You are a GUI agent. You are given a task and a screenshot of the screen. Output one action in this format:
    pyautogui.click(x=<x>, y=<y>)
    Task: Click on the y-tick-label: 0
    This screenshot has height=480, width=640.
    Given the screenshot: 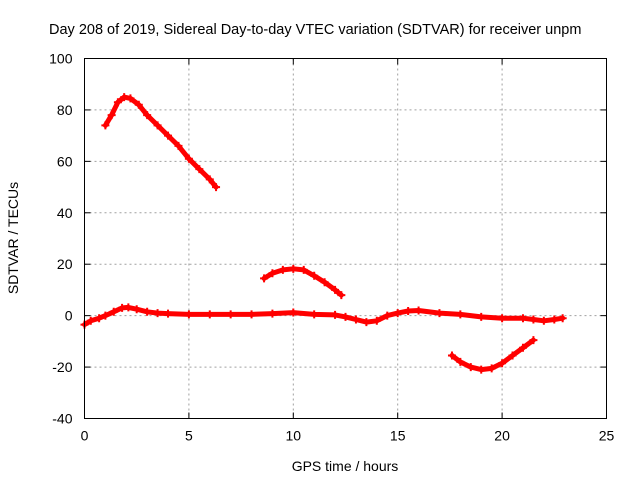 What is the action you would take?
    pyautogui.click(x=69, y=316)
    